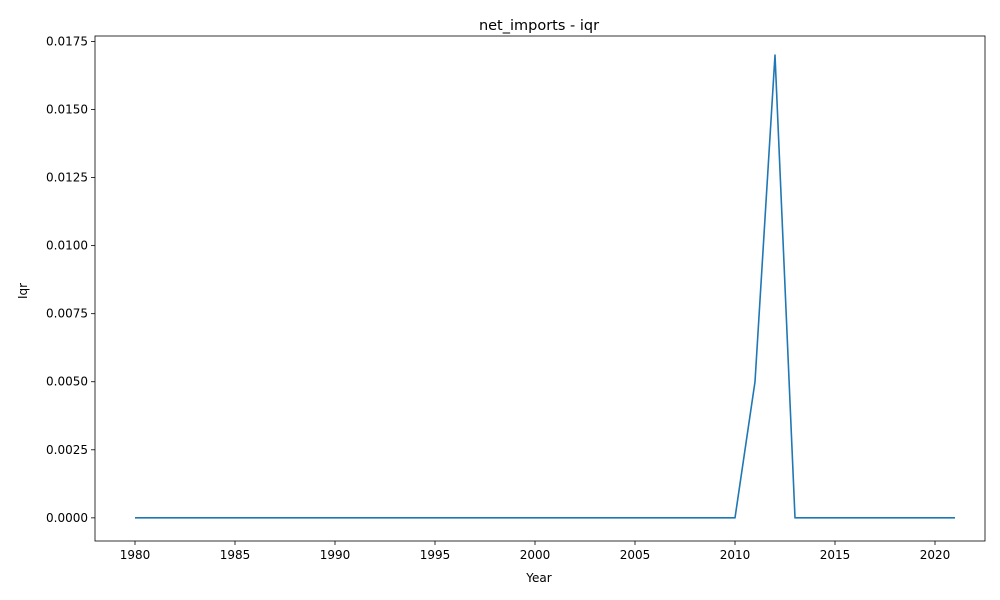  Describe the element at coordinates (539, 26) in the screenshot. I see `chart-title: net_imports - iqr` at that location.